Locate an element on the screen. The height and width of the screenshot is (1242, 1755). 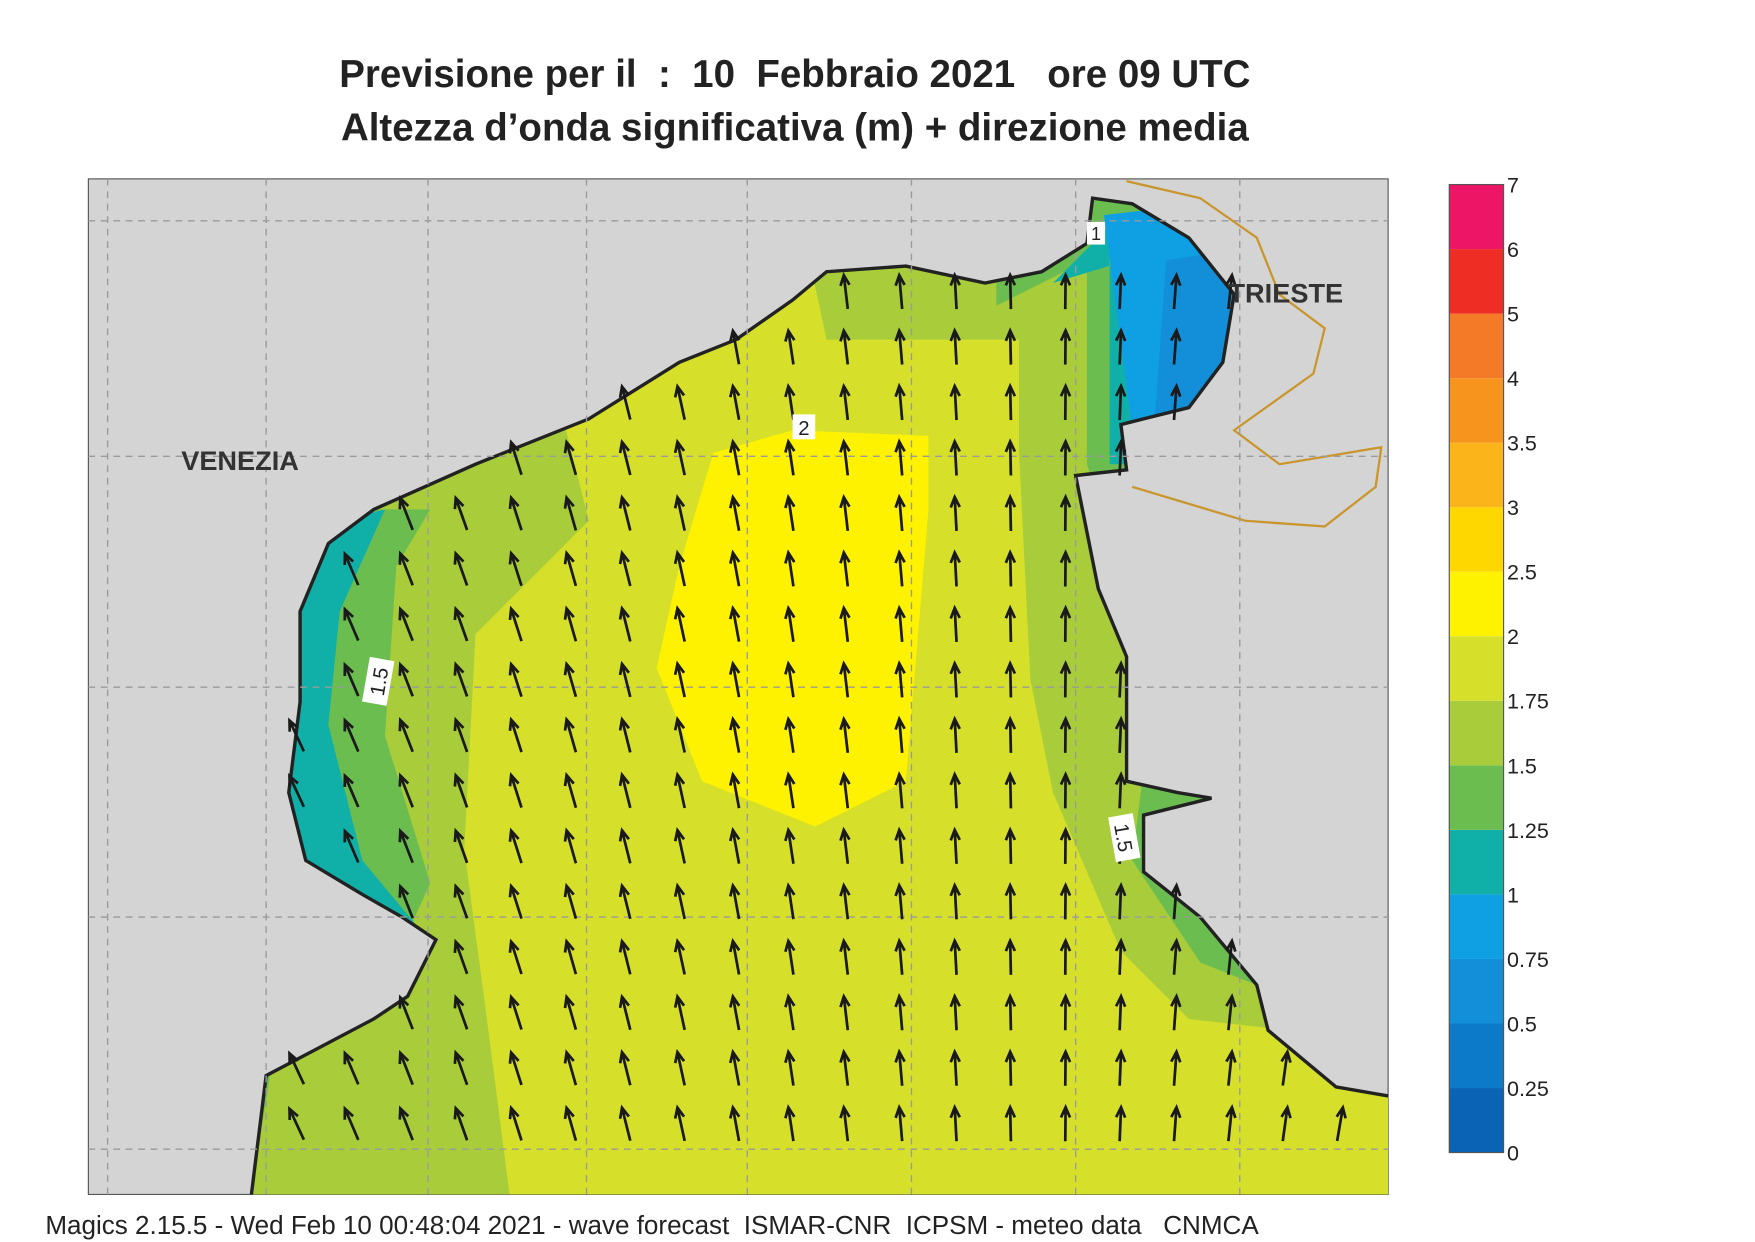
border is located at coordinates (1254, 354).